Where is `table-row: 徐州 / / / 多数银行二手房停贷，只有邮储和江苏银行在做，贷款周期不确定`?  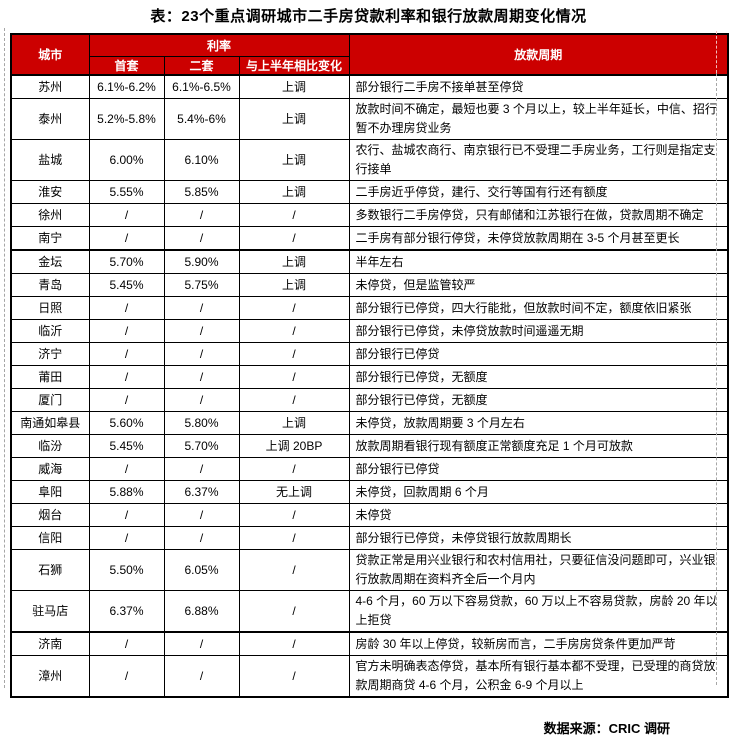 table-row: 徐州 / / / 多数银行二手房停贷，只有邮储和江苏银行在做，贷款周期不确定 is located at coordinates (369, 215).